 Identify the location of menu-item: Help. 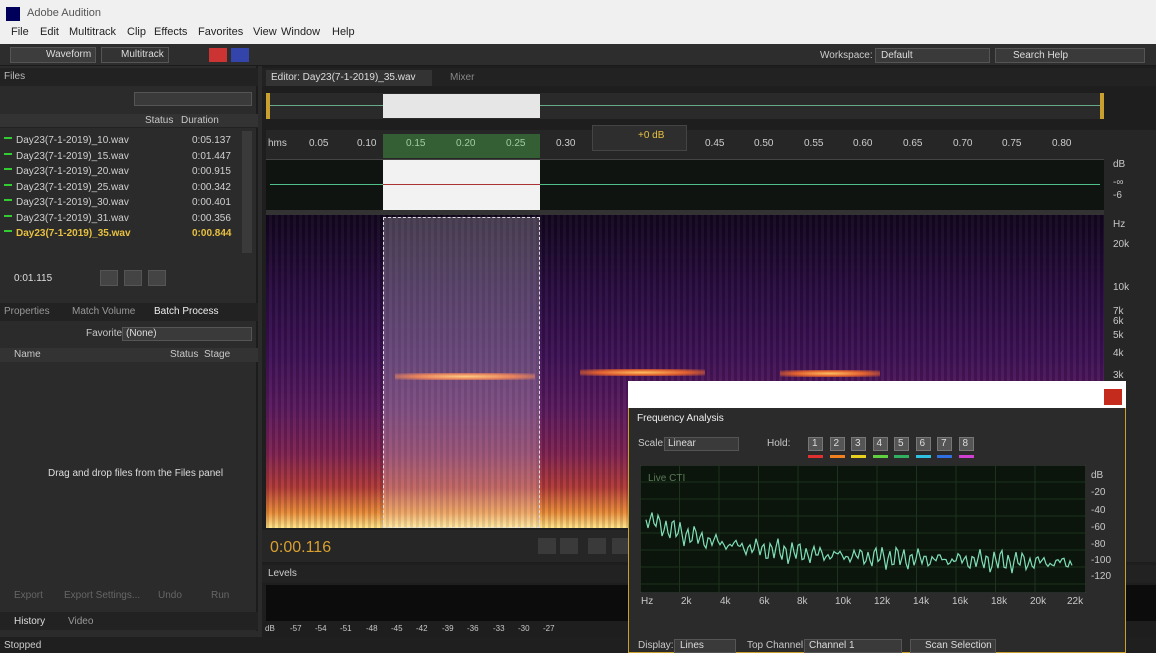
(343, 32).